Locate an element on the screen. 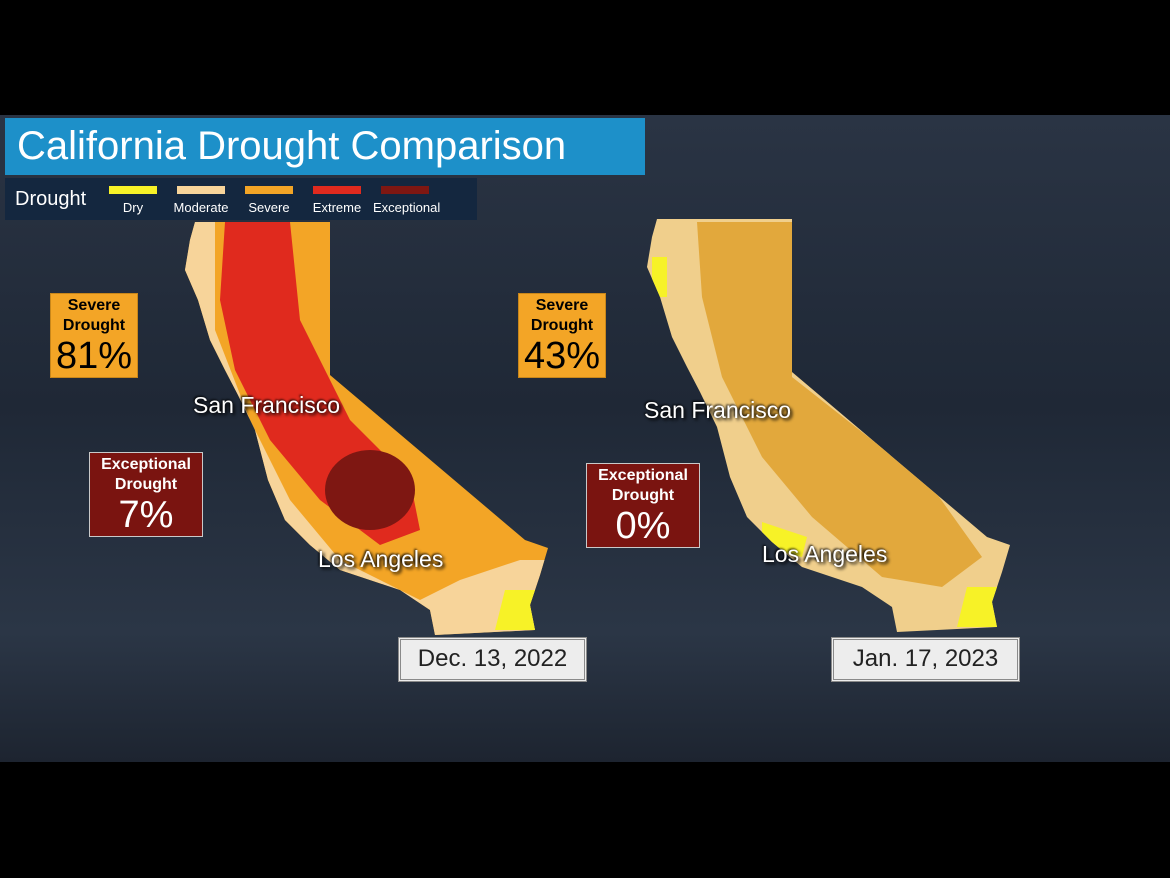 The height and width of the screenshot is (878, 1170). severe-box: Severe Drought 43% is located at coordinates (562, 335).